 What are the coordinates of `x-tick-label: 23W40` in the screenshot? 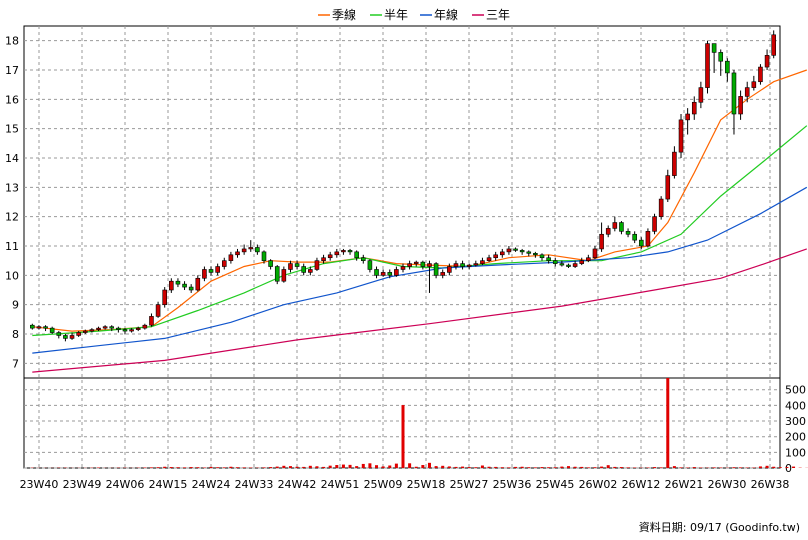 It's located at (39, 484).